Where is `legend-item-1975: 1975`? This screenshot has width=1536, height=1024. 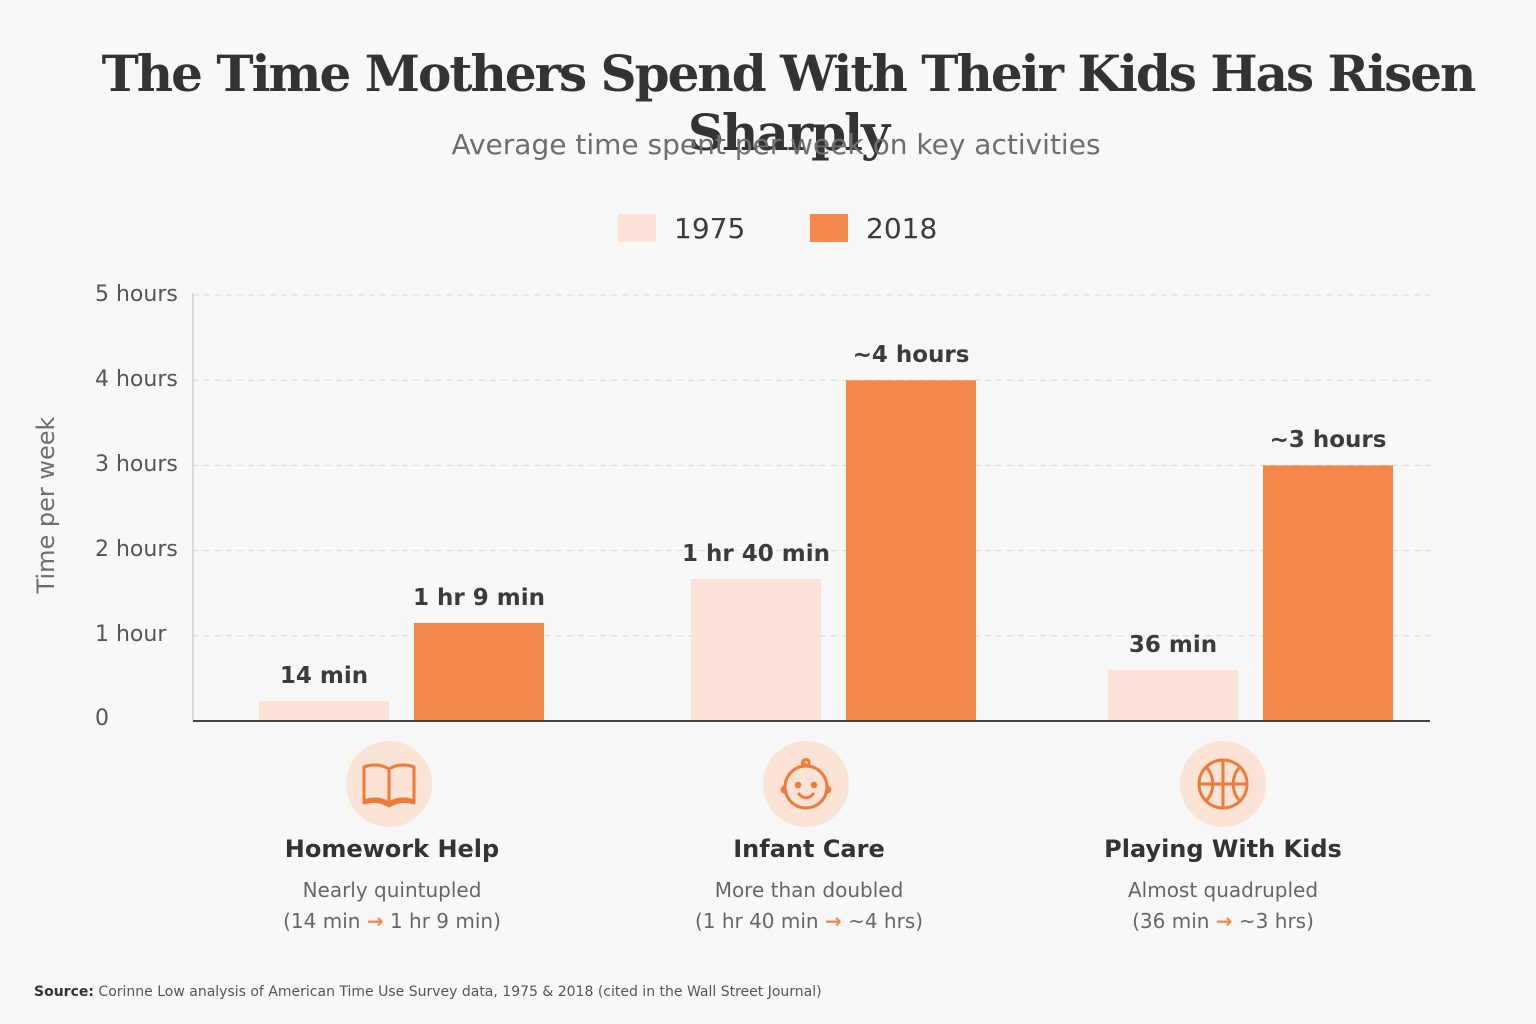
legend-item-1975: 1975 is located at coordinates (682, 228).